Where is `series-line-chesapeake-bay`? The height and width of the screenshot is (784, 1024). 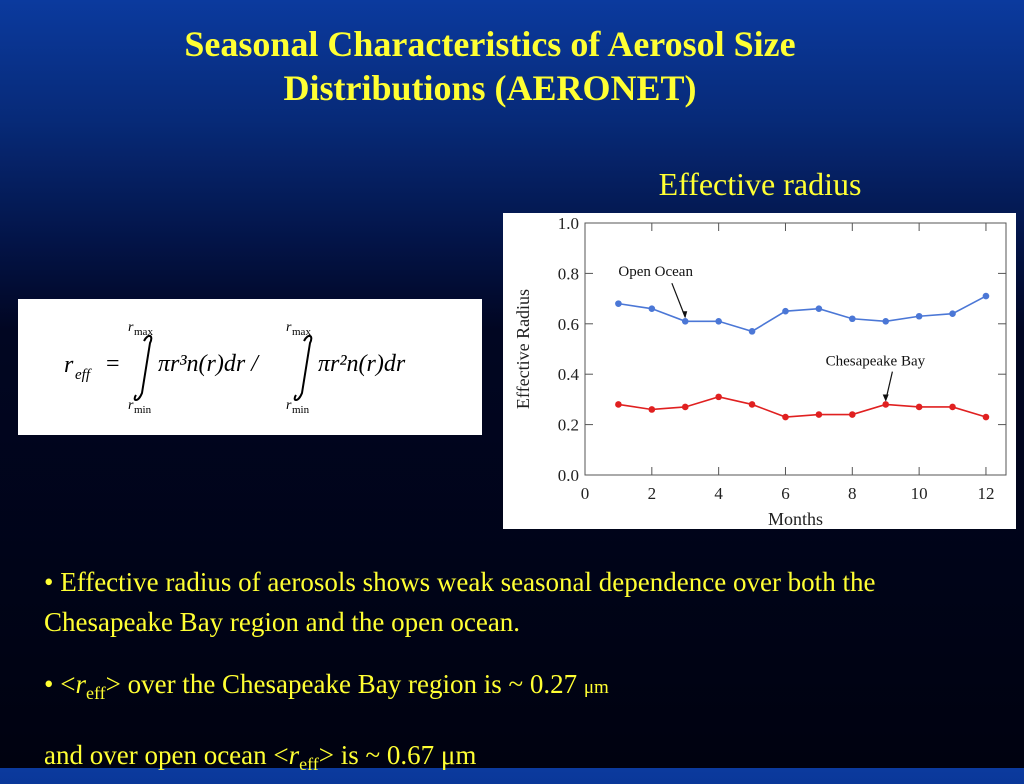
series-line-chesapeake-bay is located at coordinates (802, 407).